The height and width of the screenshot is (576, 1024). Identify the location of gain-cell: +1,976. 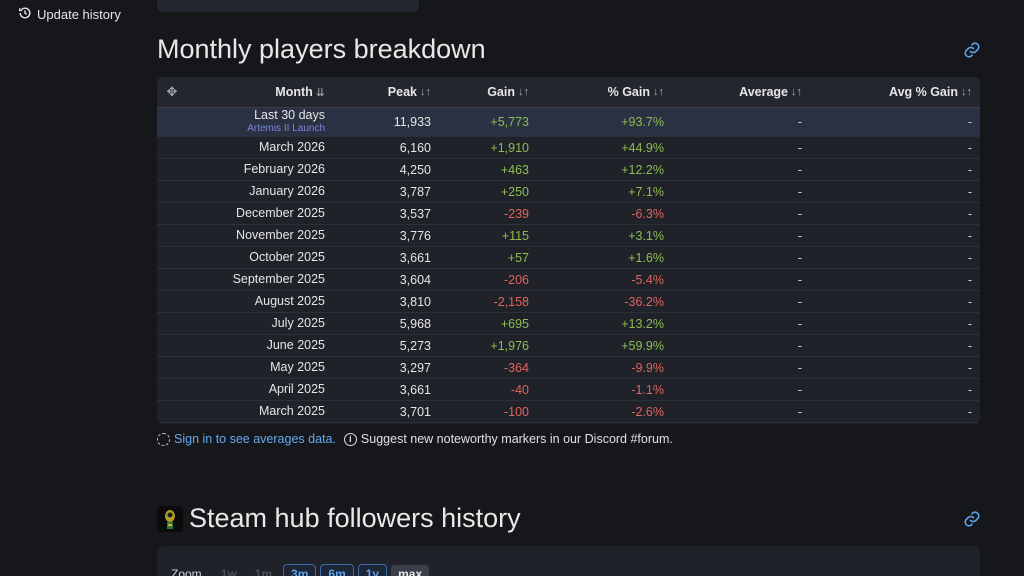
(509, 345).